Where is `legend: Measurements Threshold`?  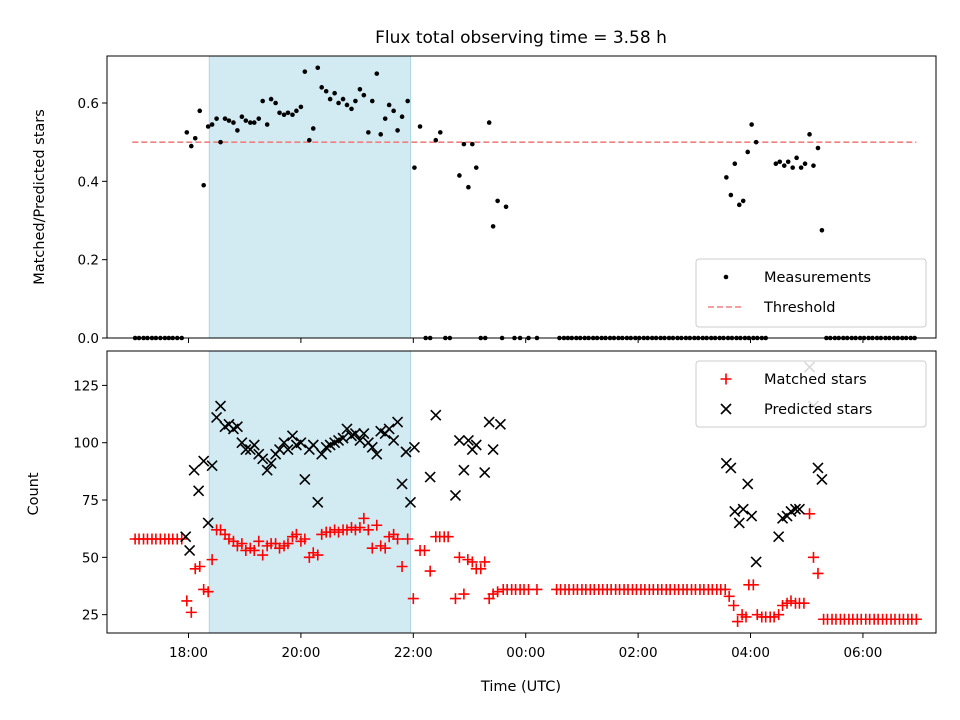 legend: Measurements Threshold is located at coordinates (811, 293).